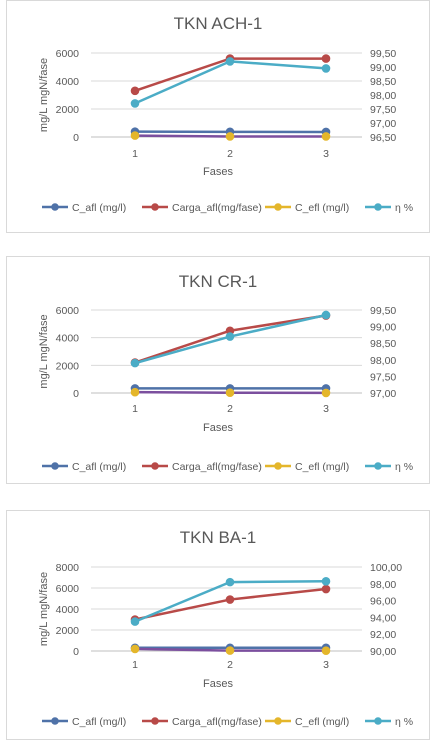 The width and height of the screenshot is (438, 744). What do you see at coordinates (68, 568) in the screenshot?
I see `y-tick-label: 8000` at bounding box center [68, 568].